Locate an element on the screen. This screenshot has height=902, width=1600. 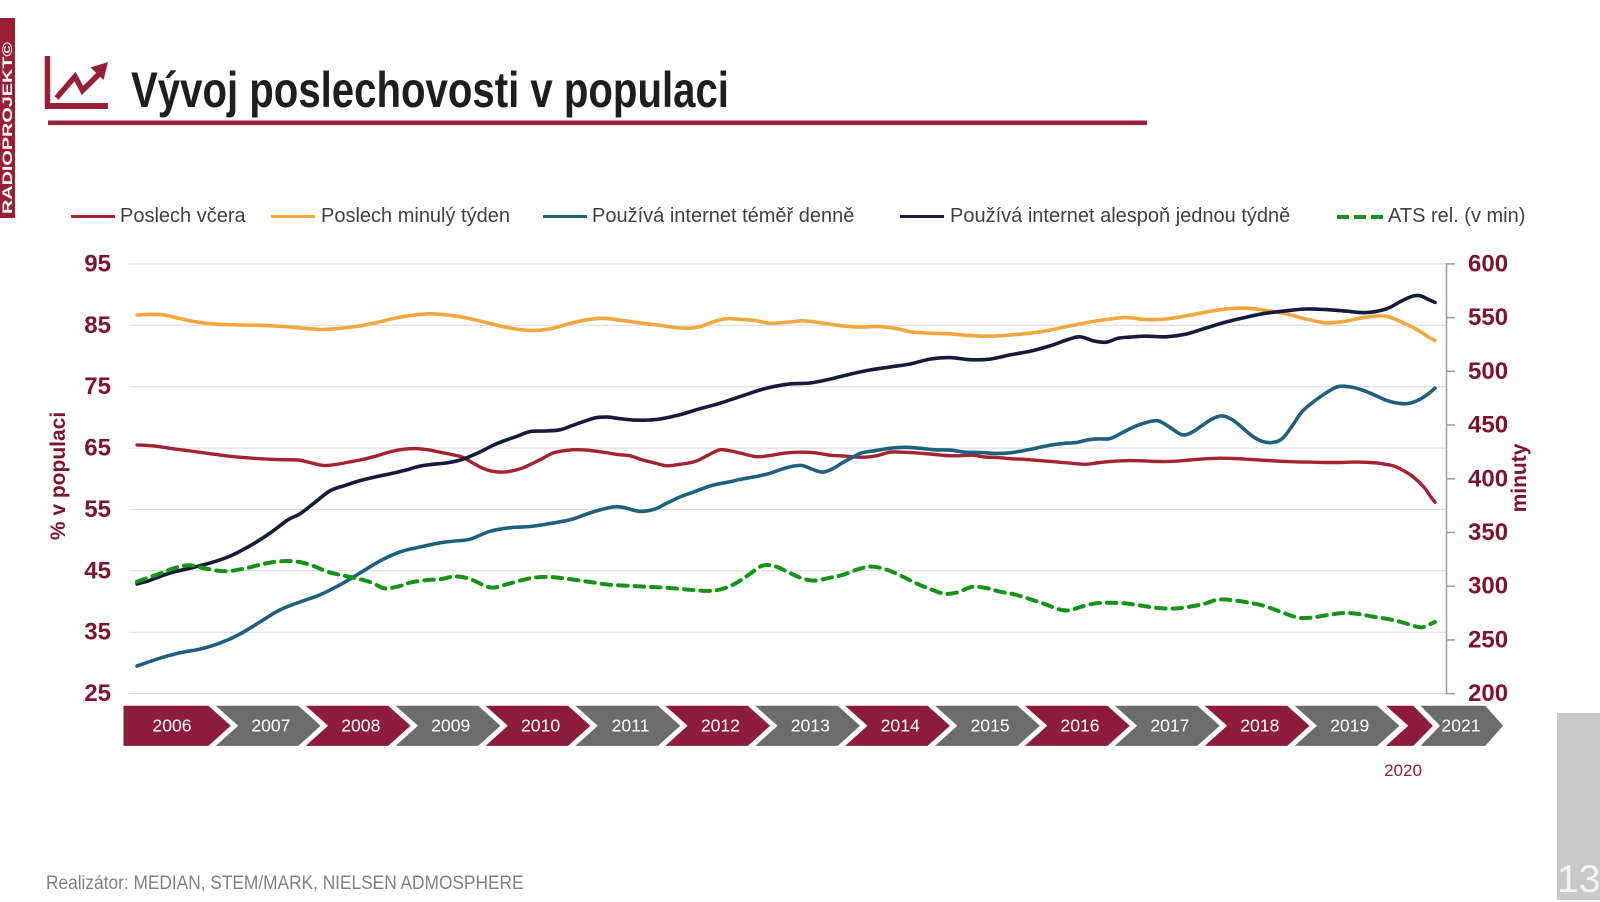
svg-text: 2019 is located at coordinates (1349, 726).